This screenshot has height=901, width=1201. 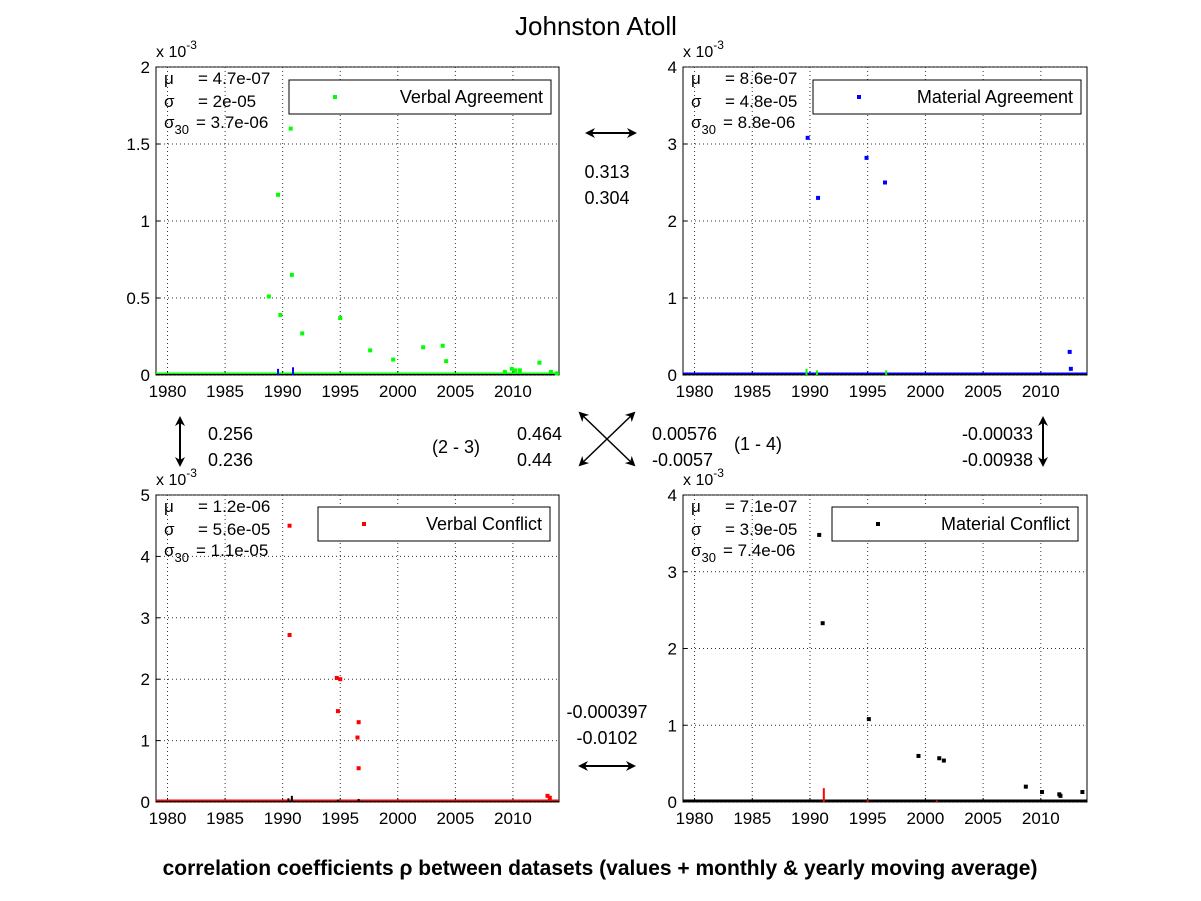 I want to click on corr-diag-23-value-1: 0.464, so click(x=539, y=434).